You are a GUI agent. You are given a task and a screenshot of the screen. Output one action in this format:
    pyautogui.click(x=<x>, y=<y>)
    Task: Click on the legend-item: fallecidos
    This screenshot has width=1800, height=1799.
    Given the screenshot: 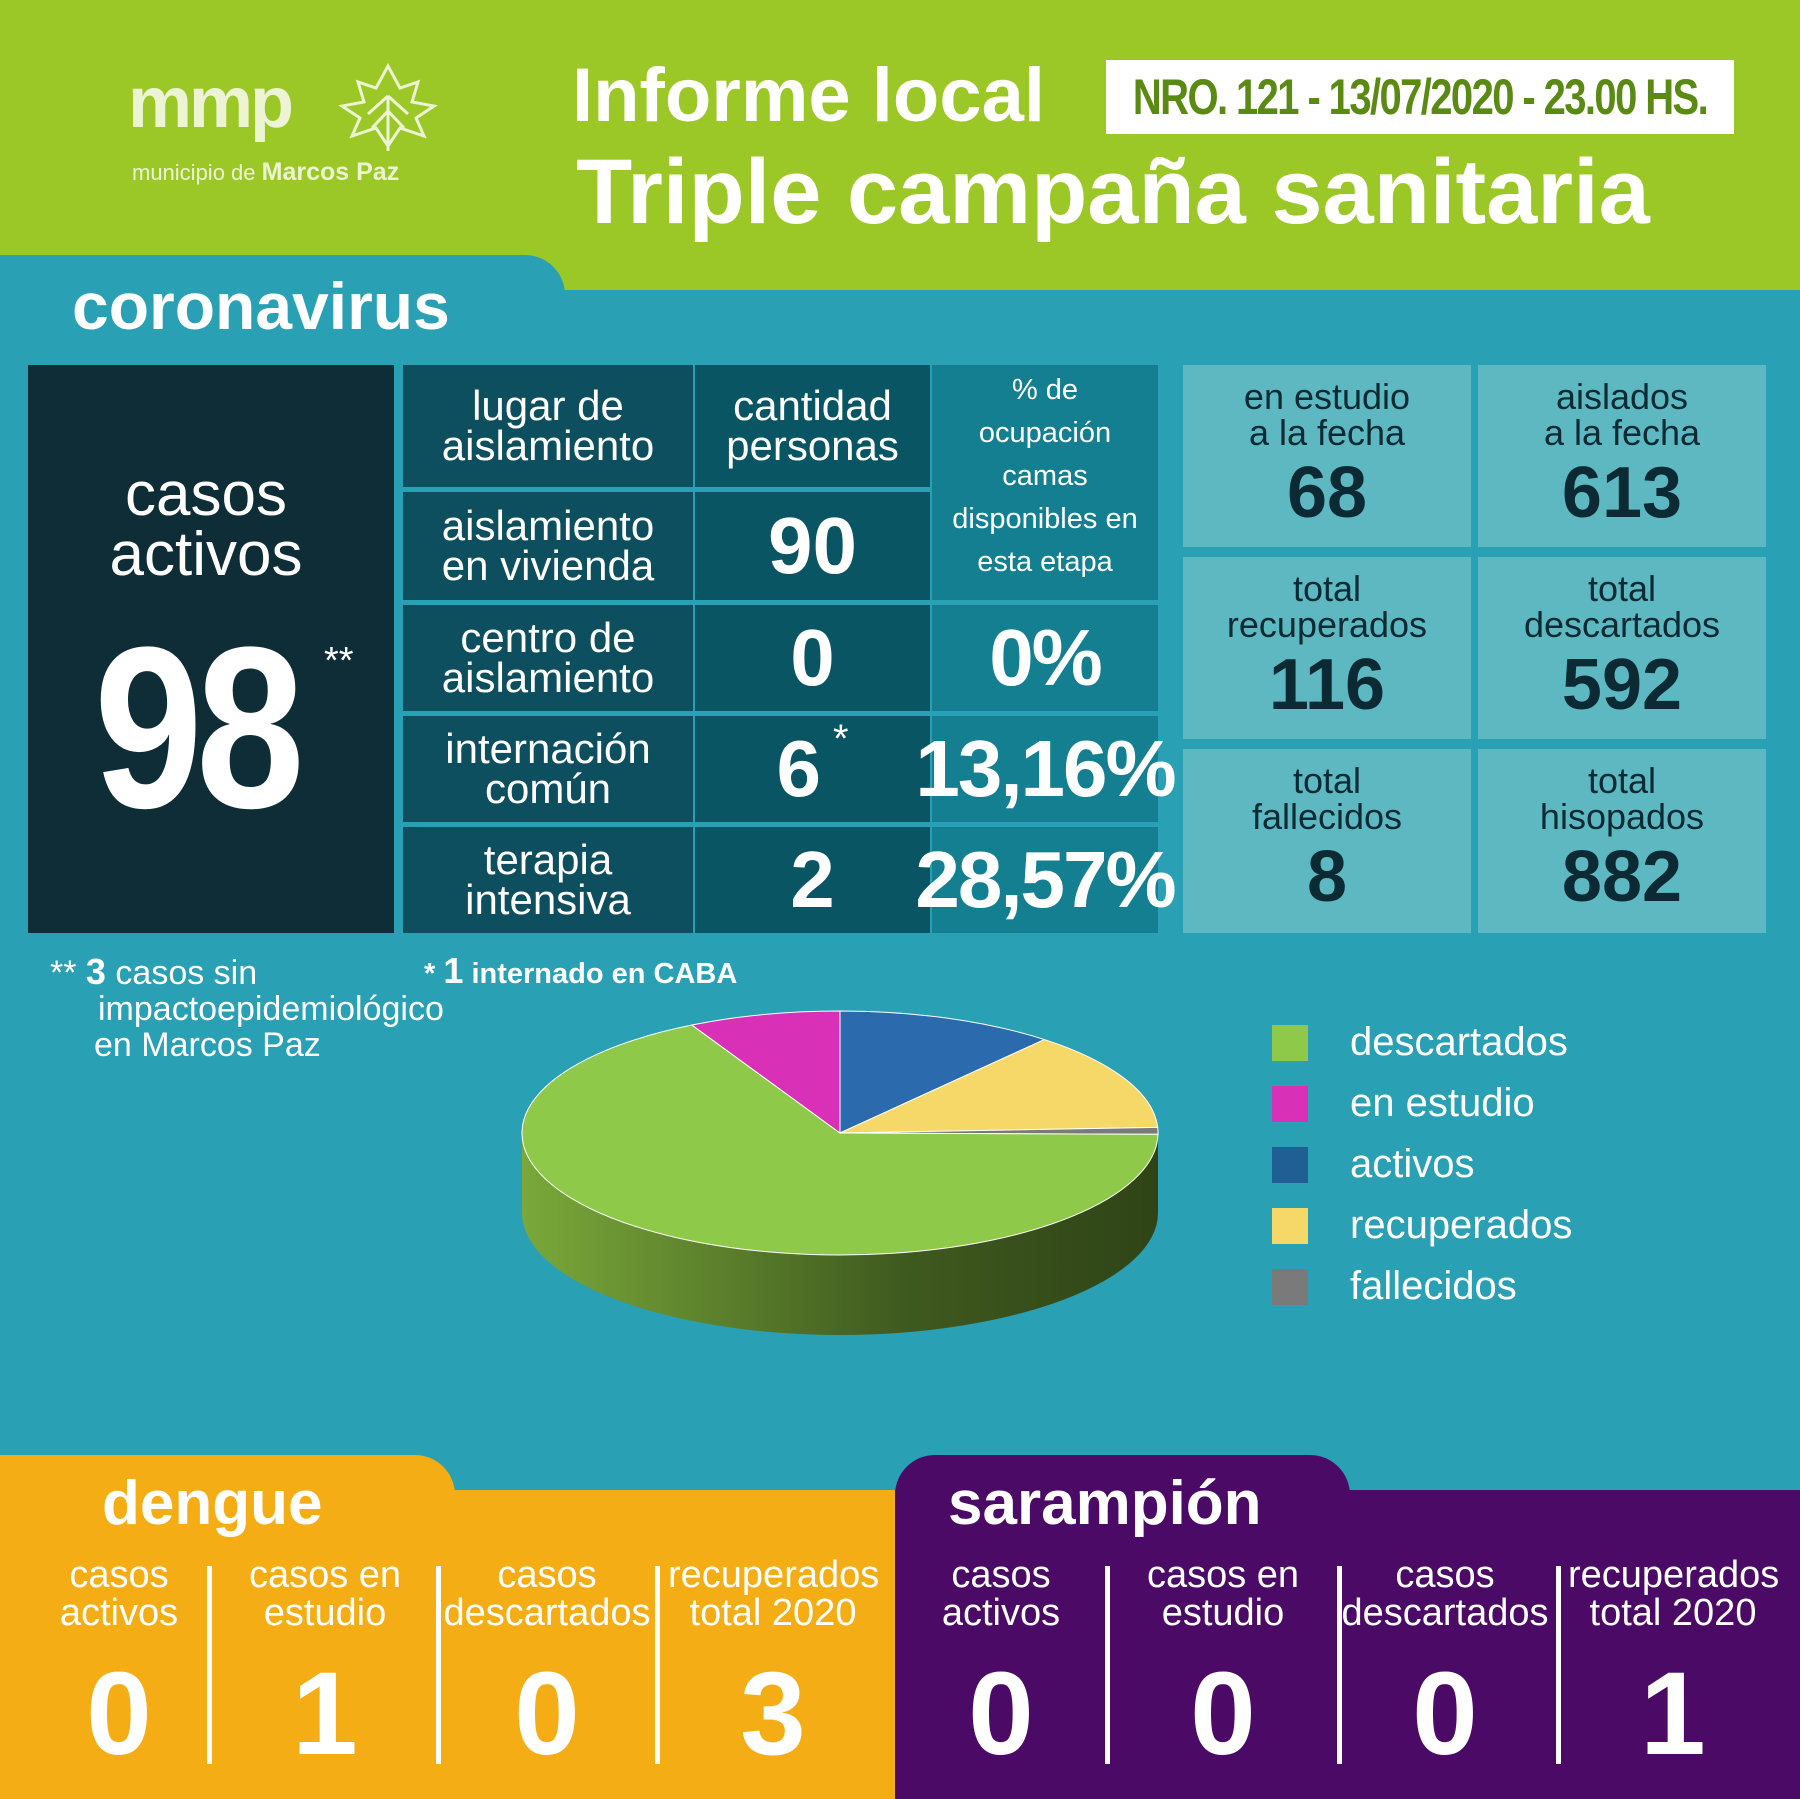 What is the action you would take?
    pyautogui.click(x=1422, y=1286)
    